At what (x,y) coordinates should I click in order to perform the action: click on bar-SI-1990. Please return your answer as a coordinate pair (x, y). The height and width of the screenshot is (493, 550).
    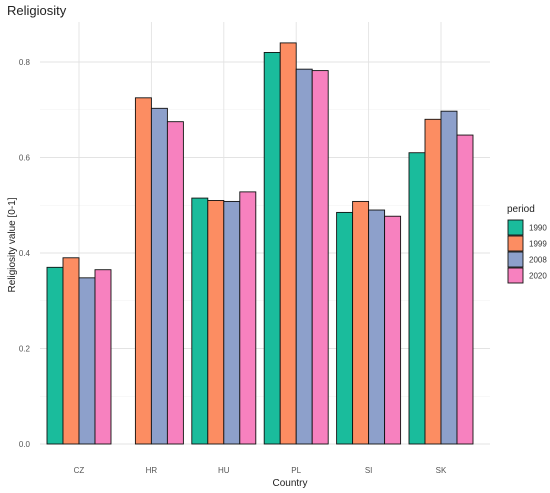
    Looking at the image, I should click on (345, 328).